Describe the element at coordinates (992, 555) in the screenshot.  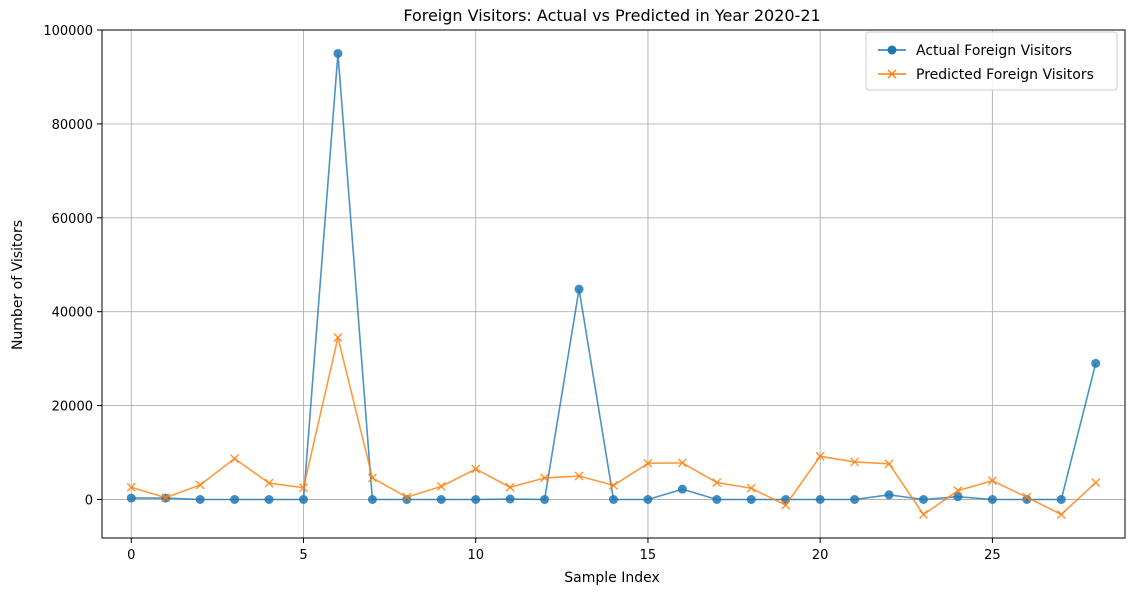
I see `x-tick-label: 25` at that location.